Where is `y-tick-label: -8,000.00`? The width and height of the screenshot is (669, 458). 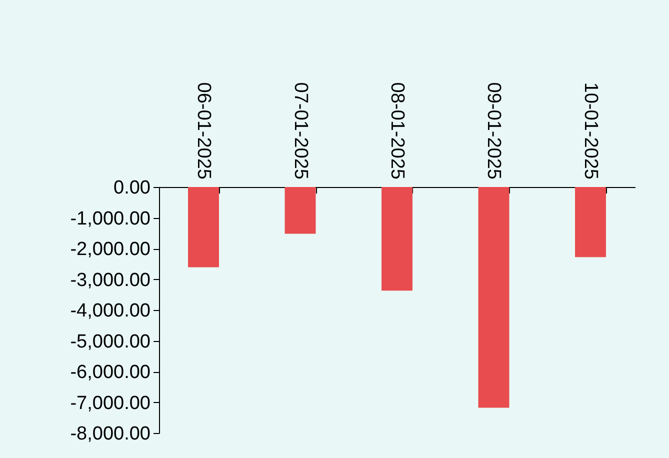
y-tick-label: -8,000.00 is located at coordinates (110, 434).